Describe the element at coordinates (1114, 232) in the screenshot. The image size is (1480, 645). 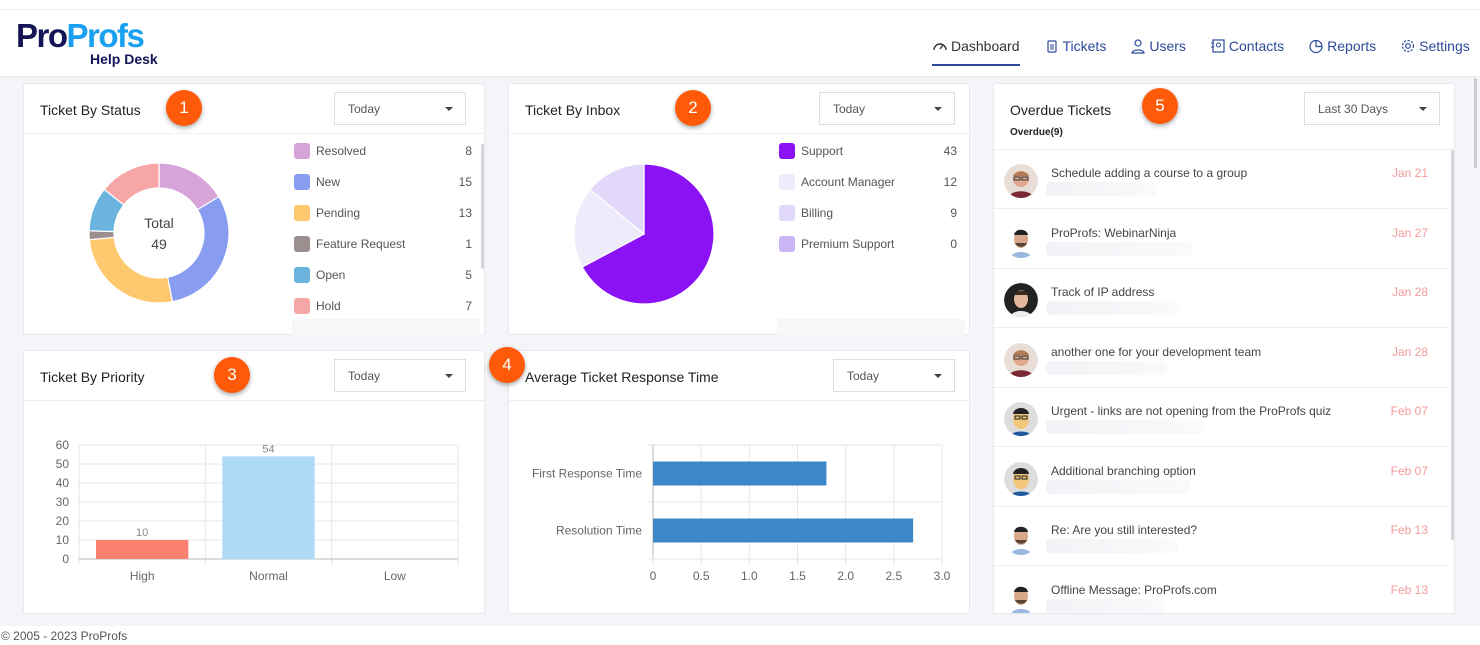
I see `ticket-subject: ProProfs: WebinarNinja` at that location.